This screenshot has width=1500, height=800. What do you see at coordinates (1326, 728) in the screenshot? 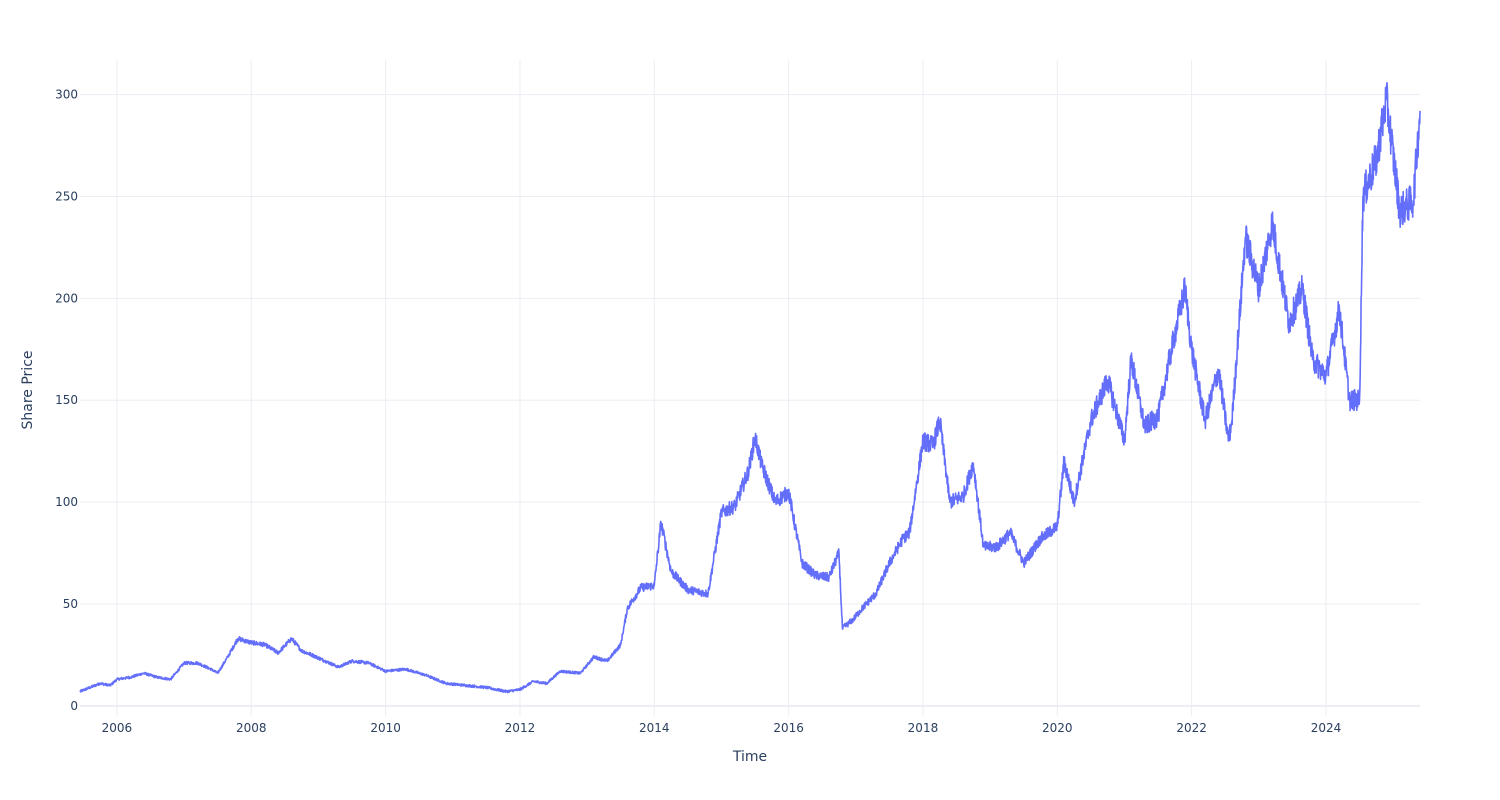
I see `x-tick-label: 2024` at bounding box center [1326, 728].